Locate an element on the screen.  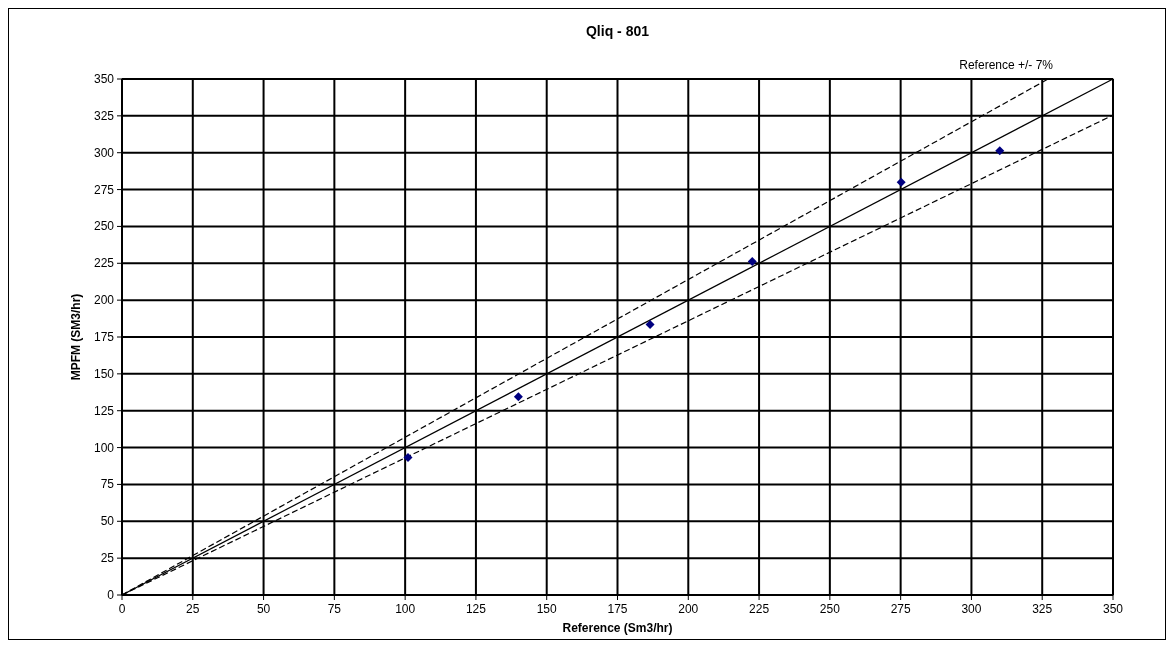
text: Reference +/- 7% is located at coordinates (1006, 65).